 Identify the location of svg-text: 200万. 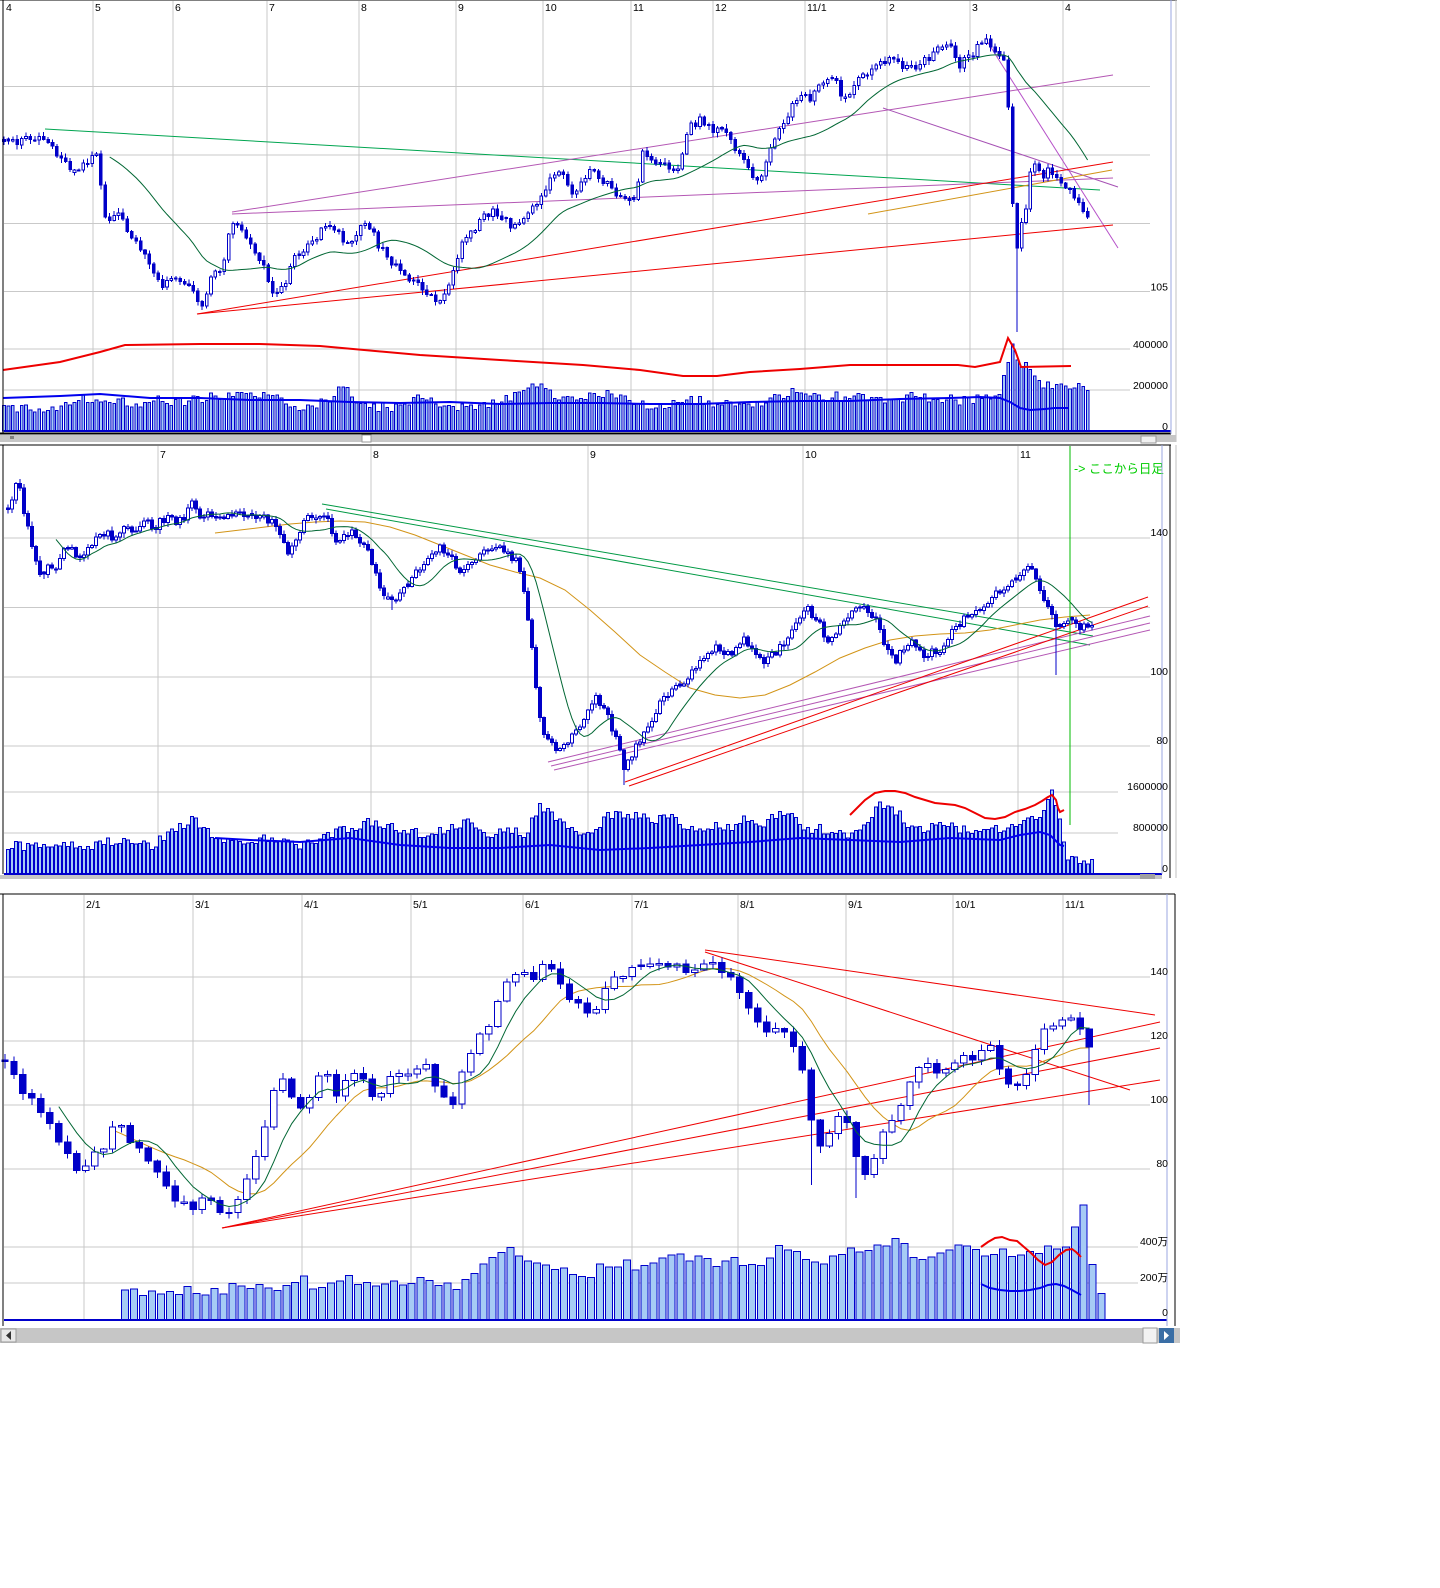
(1154, 1278).